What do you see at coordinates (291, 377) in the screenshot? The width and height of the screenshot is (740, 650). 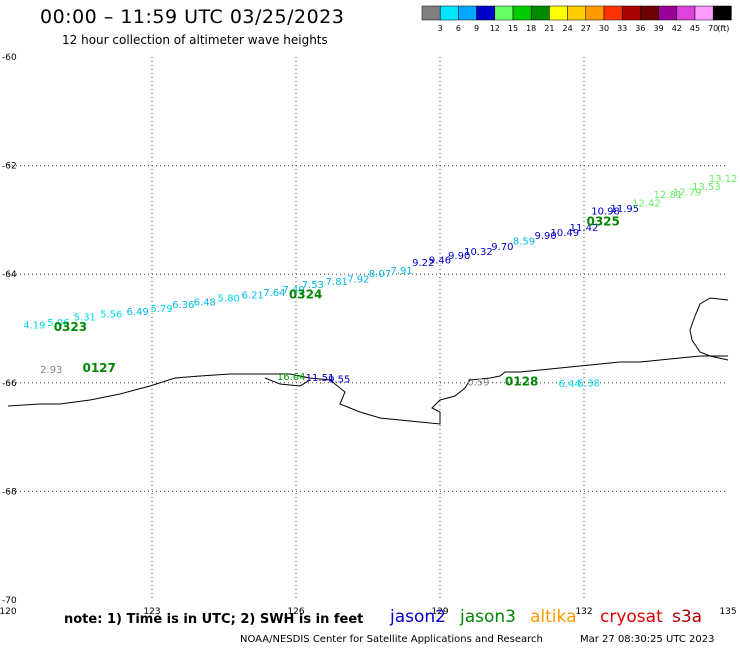 I see `wave-height-label: 16.64` at bounding box center [291, 377].